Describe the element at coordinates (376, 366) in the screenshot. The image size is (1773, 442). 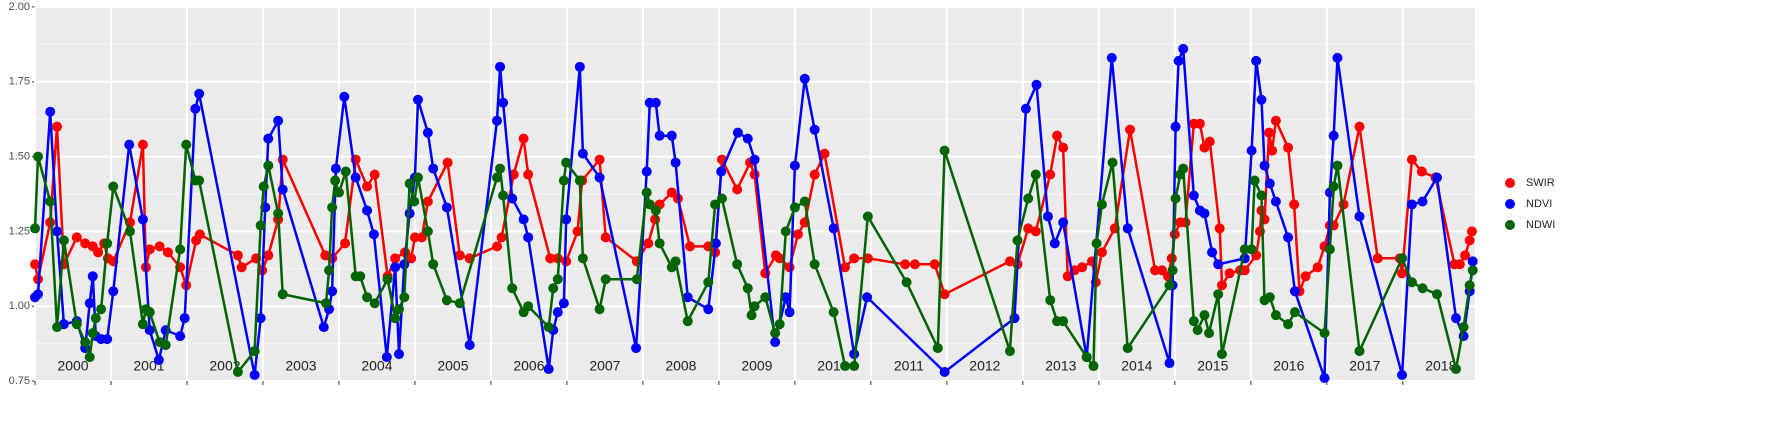
I see `year-label: 2004` at that location.